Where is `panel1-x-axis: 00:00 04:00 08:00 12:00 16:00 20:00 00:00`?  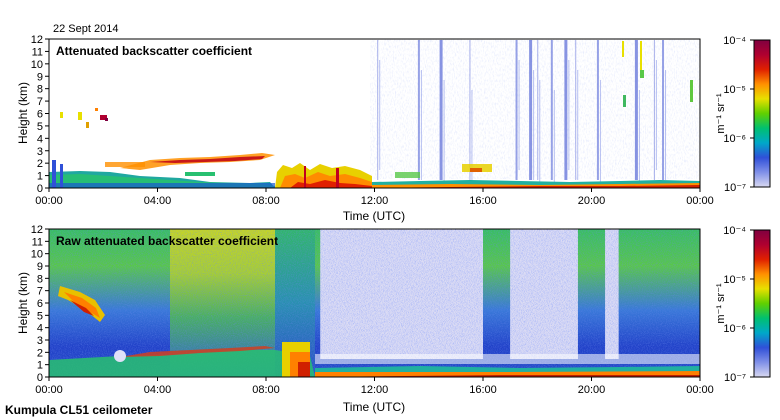
panel1-x-axis: 00:00 04:00 08:00 12:00 16:00 20:00 00:00 is located at coordinates (374, 197).